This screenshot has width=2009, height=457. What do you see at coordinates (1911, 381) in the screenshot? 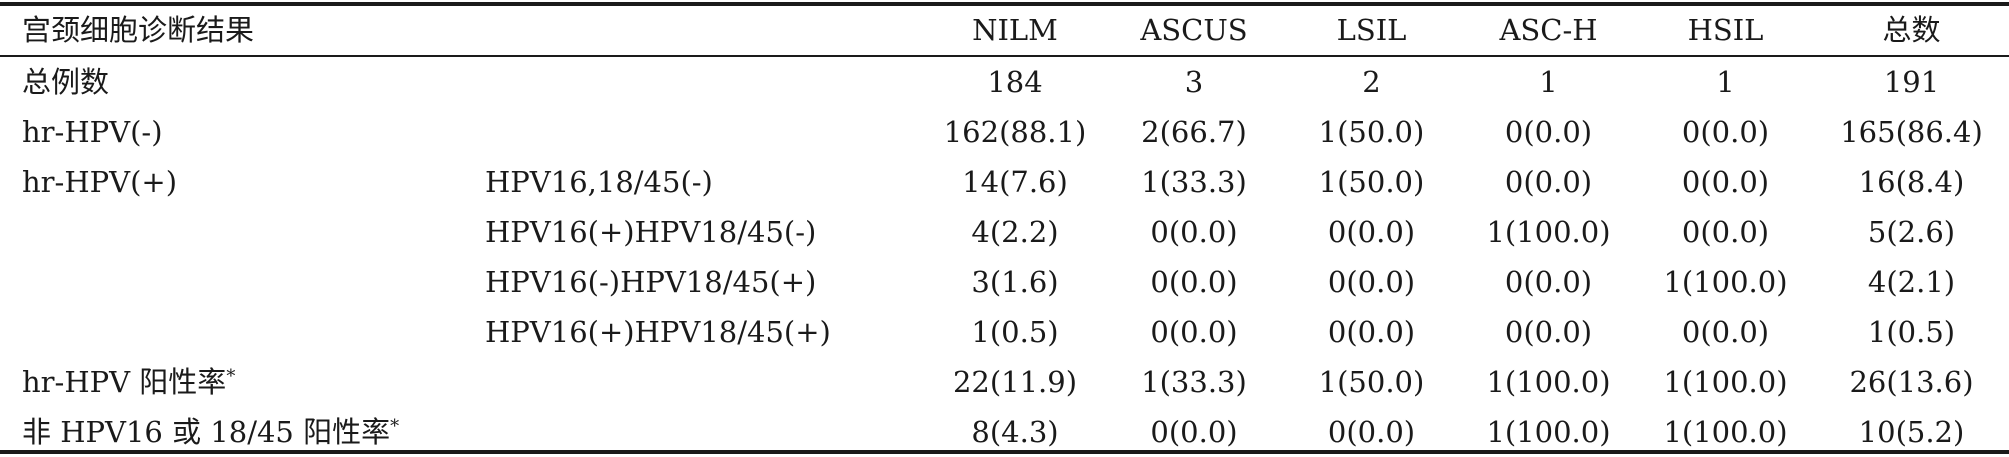
I see `cell-total: 26(13.6)` at bounding box center [1911, 381].